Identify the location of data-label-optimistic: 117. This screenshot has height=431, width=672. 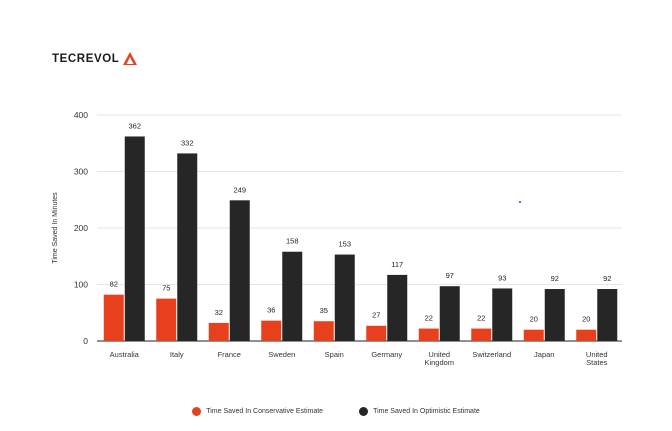
(397, 264).